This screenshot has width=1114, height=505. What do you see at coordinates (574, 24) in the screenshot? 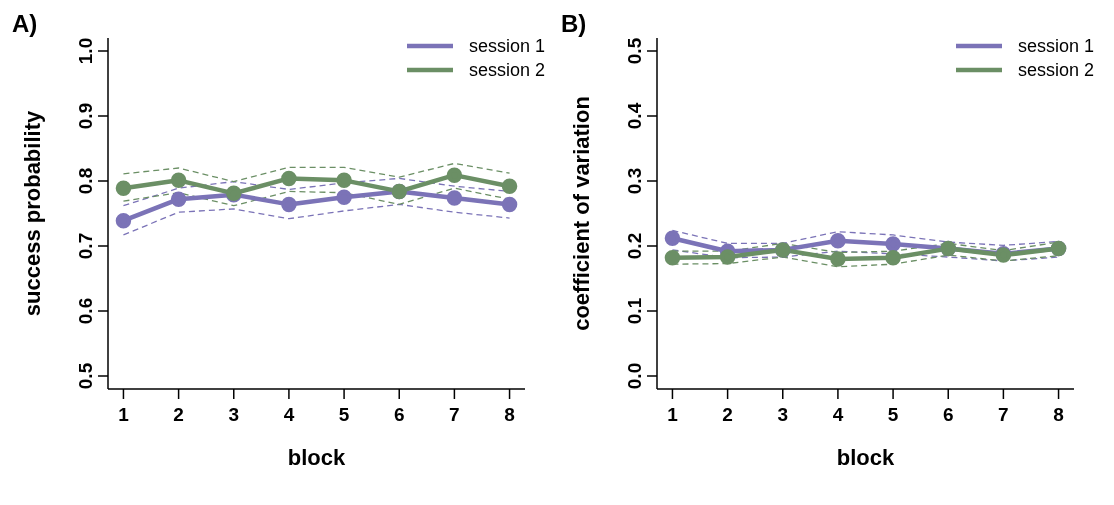
I see `chart-title: B)` at bounding box center [574, 24].